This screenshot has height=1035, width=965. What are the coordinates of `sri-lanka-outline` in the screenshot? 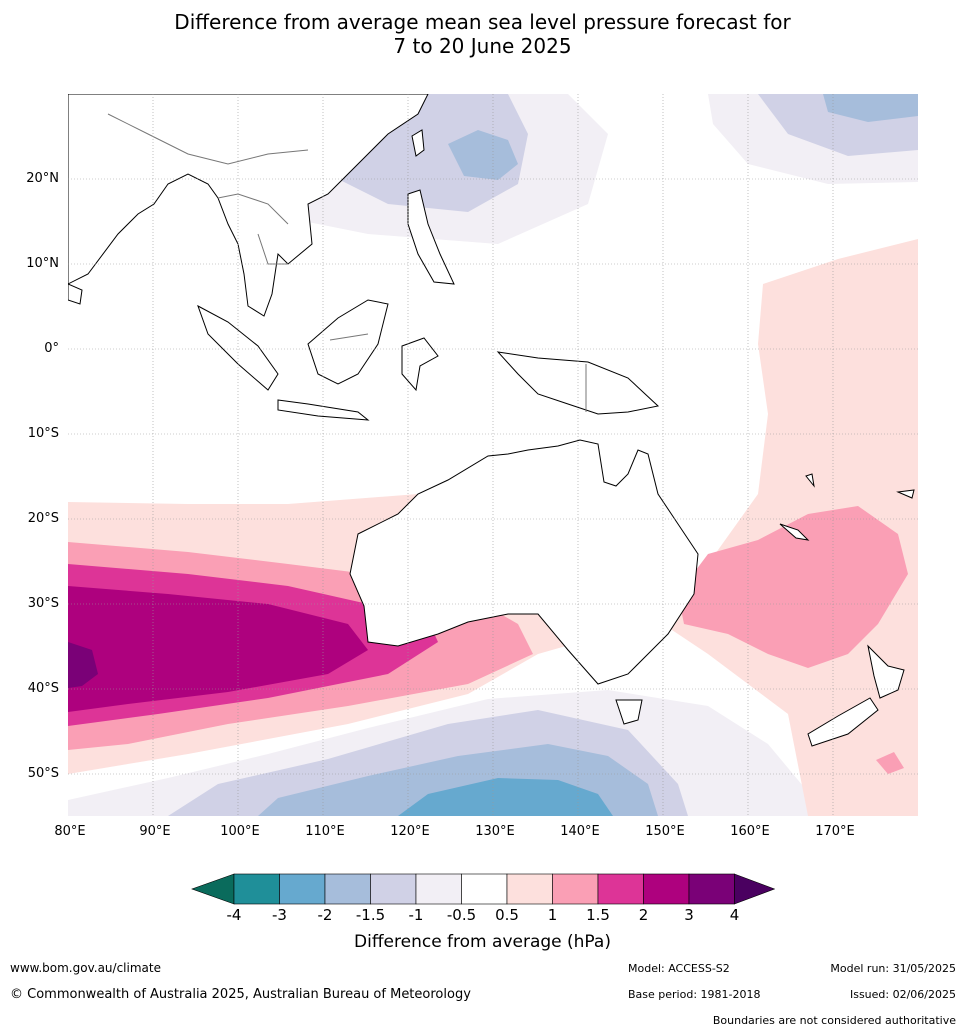 It's located at (75, 294).